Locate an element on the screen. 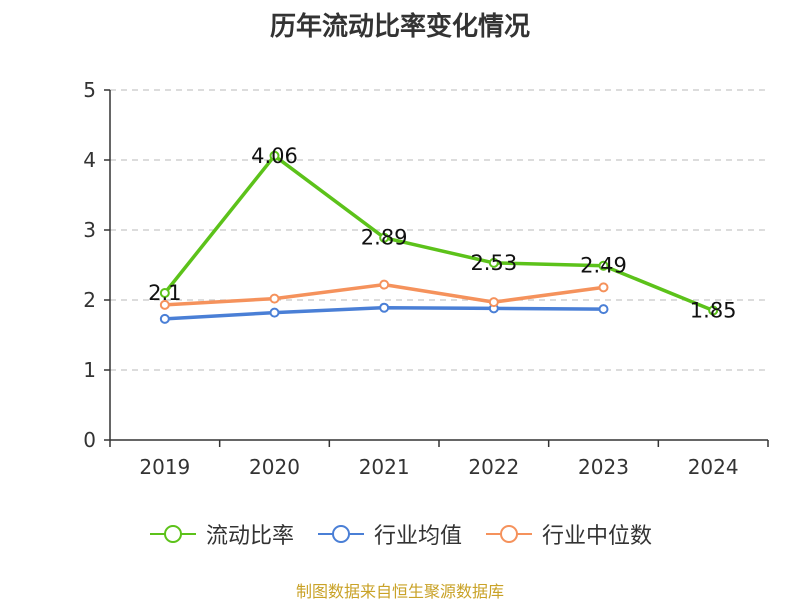  series-1-point-2023 is located at coordinates (603, 309).